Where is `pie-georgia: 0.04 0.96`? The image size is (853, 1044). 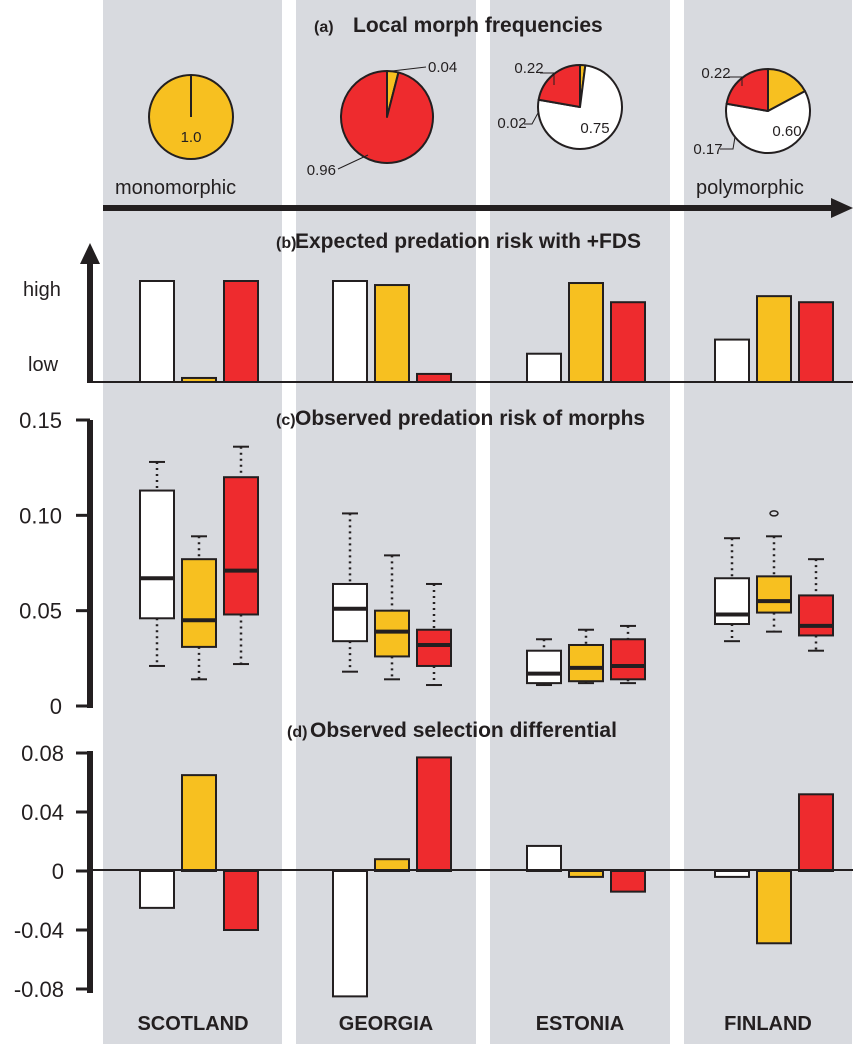 pie-georgia: 0.04 0.96 is located at coordinates (382, 119).